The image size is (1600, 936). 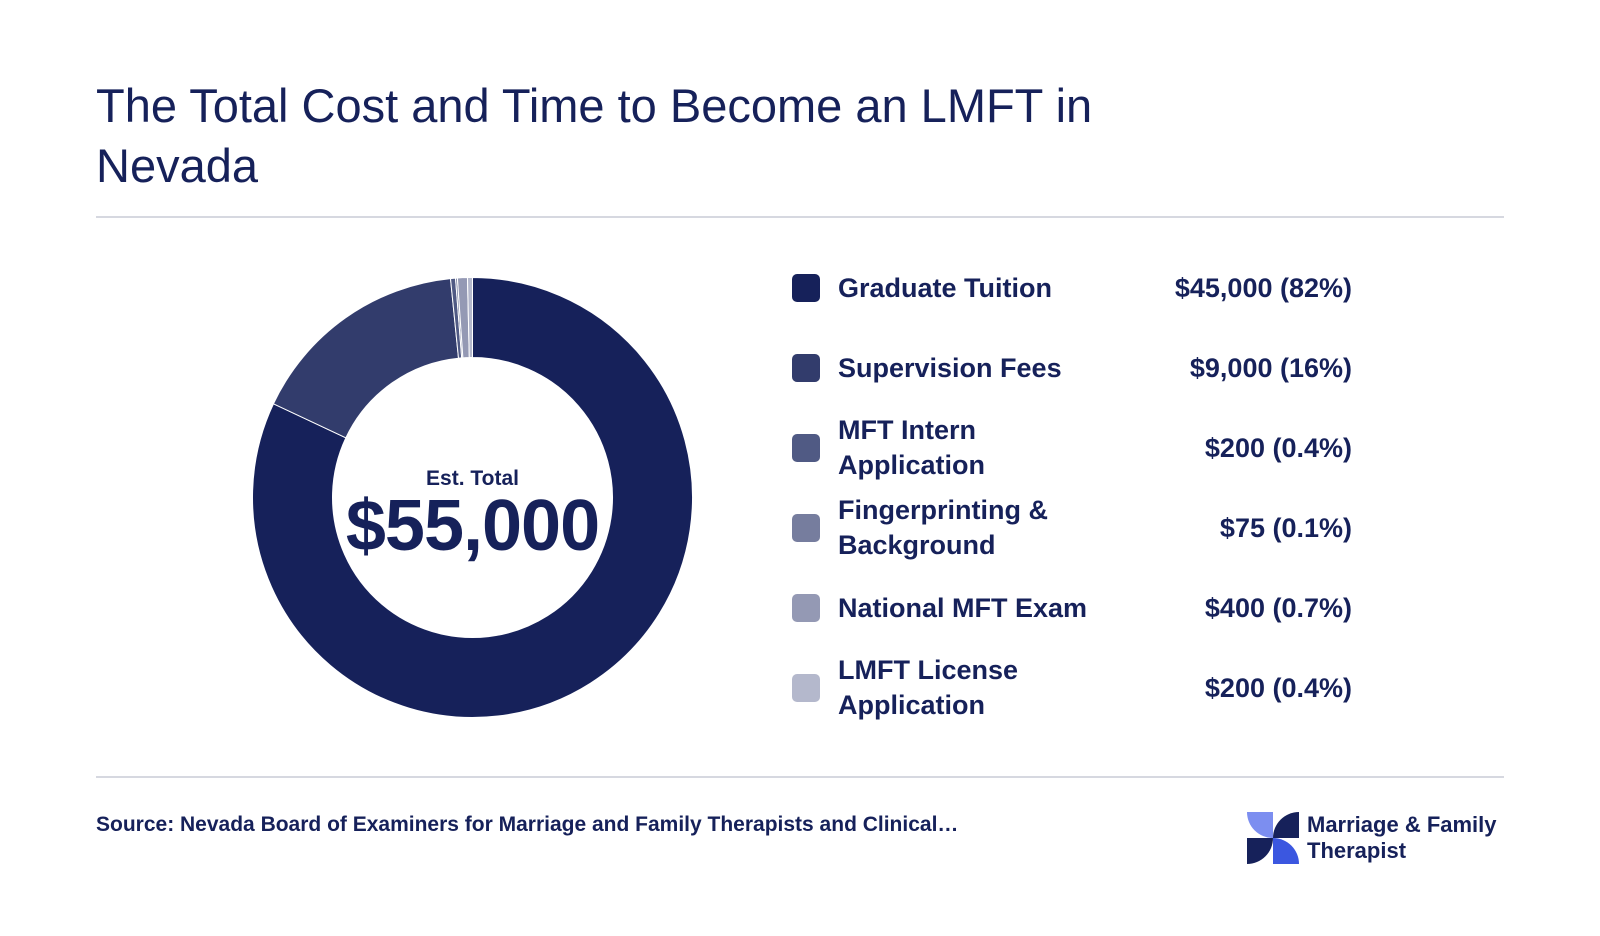 What do you see at coordinates (1285, 527) in the screenshot?
I see `legend-value: $75 (0.1%)` at bounding box center [1285, 527].